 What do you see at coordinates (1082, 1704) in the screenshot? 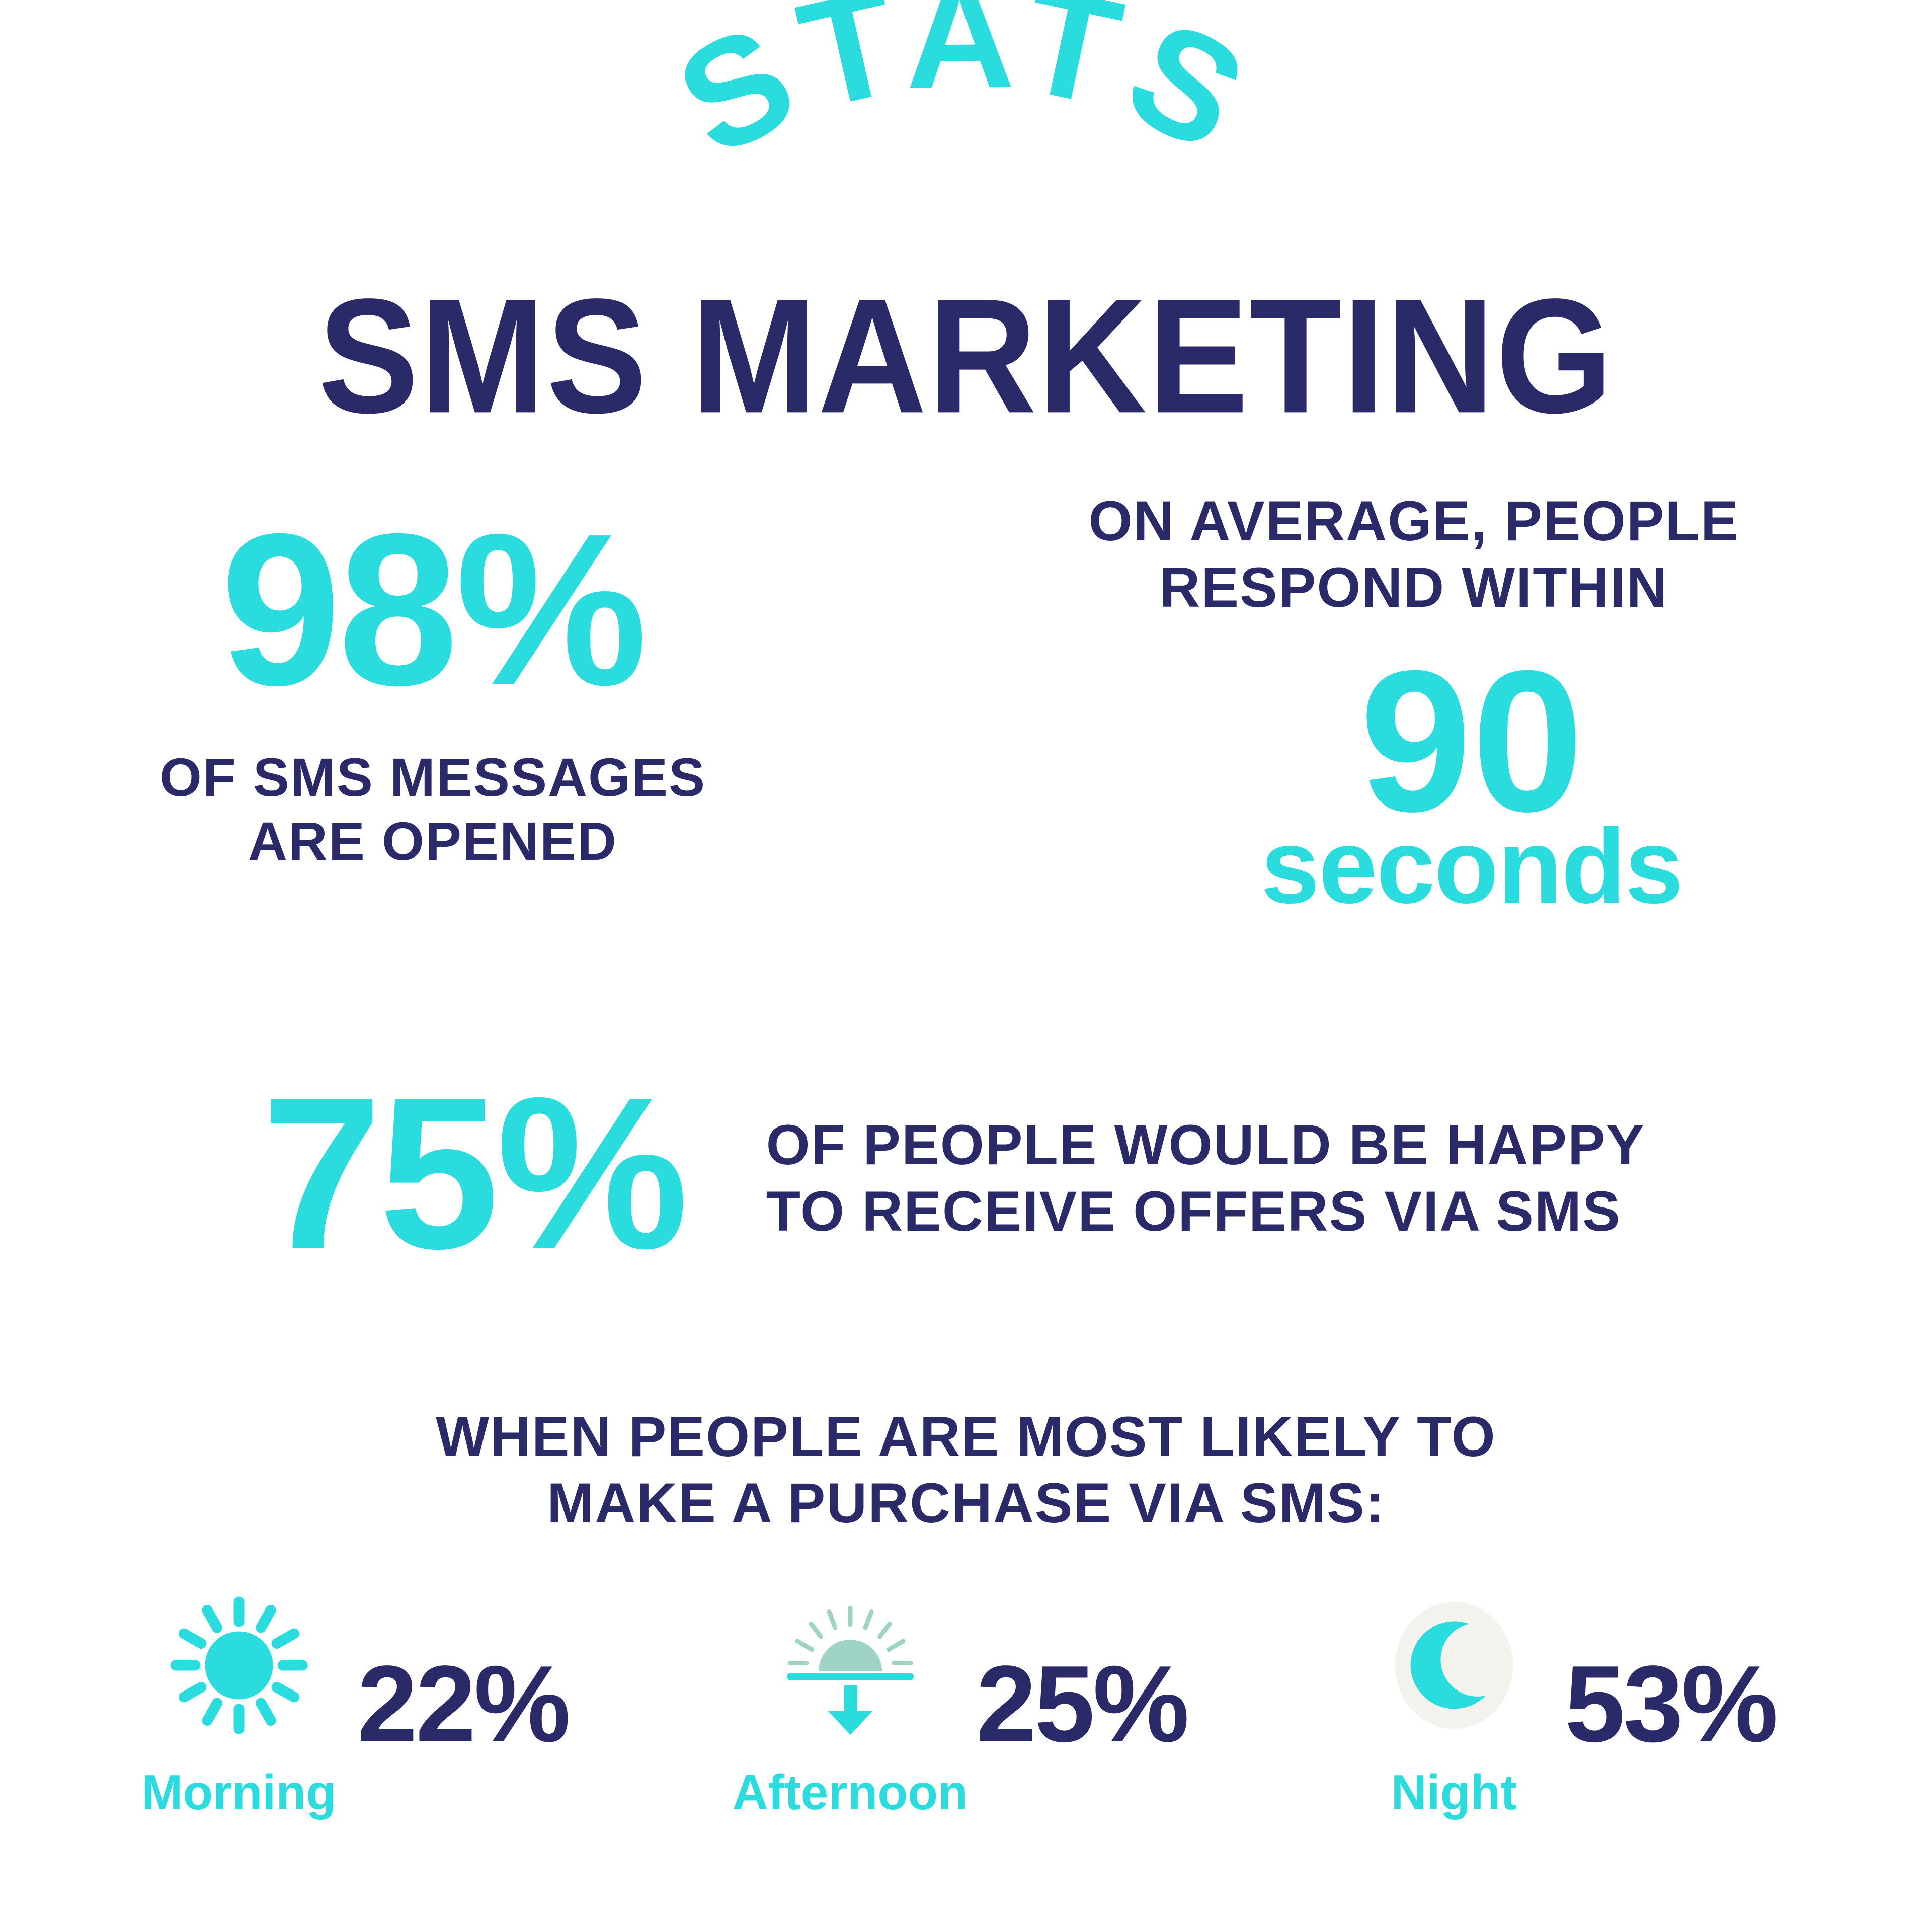
I see `timing-item-afternoon-value: 25%` at bounding box center [1082, 1704].